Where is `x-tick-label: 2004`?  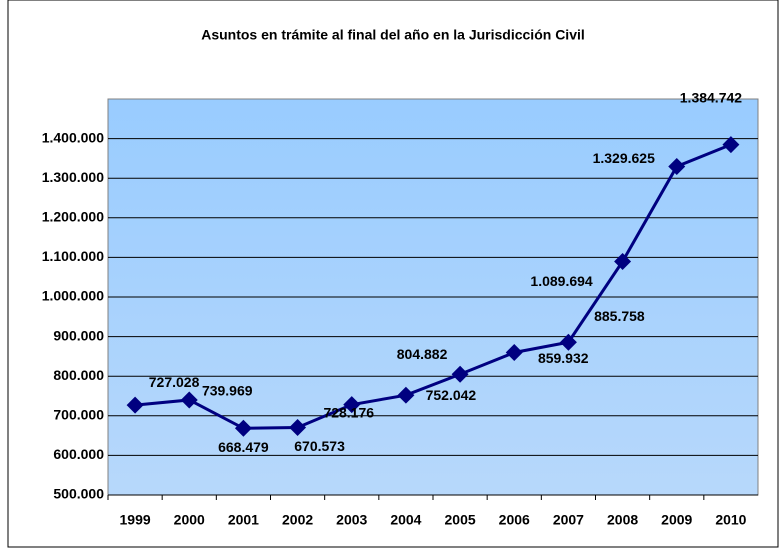
x-tick-label: 2004 is located at coordinates (405, 520).